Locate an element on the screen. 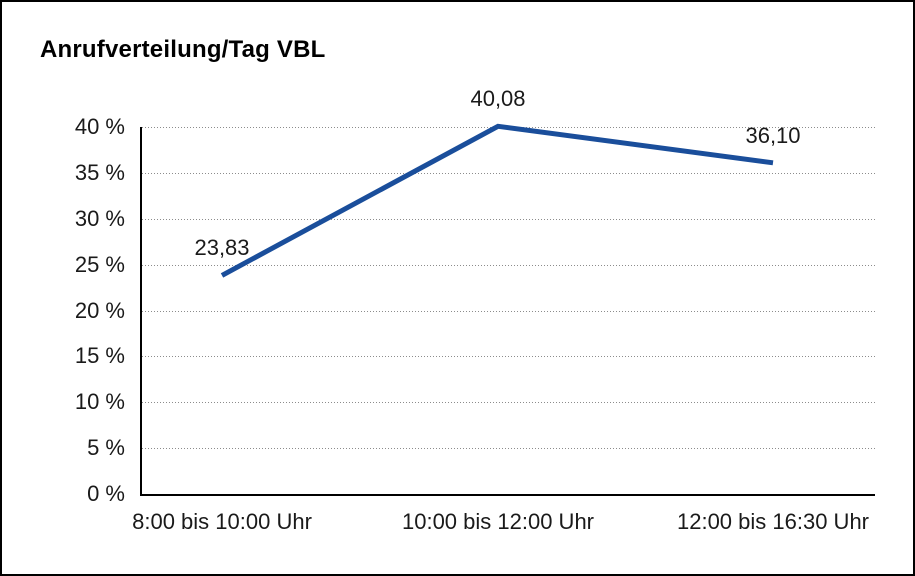  x-category-label: 8:00 bis 10:00 Uhr is located at coordinates (222, 521).